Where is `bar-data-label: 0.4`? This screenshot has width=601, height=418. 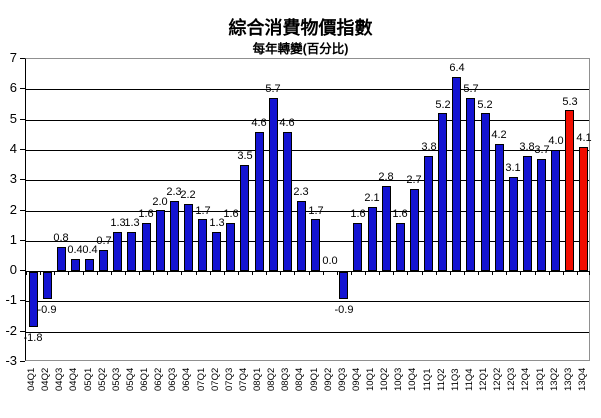 bar-data-label: 0.4 is located at coordinates (75, 250).